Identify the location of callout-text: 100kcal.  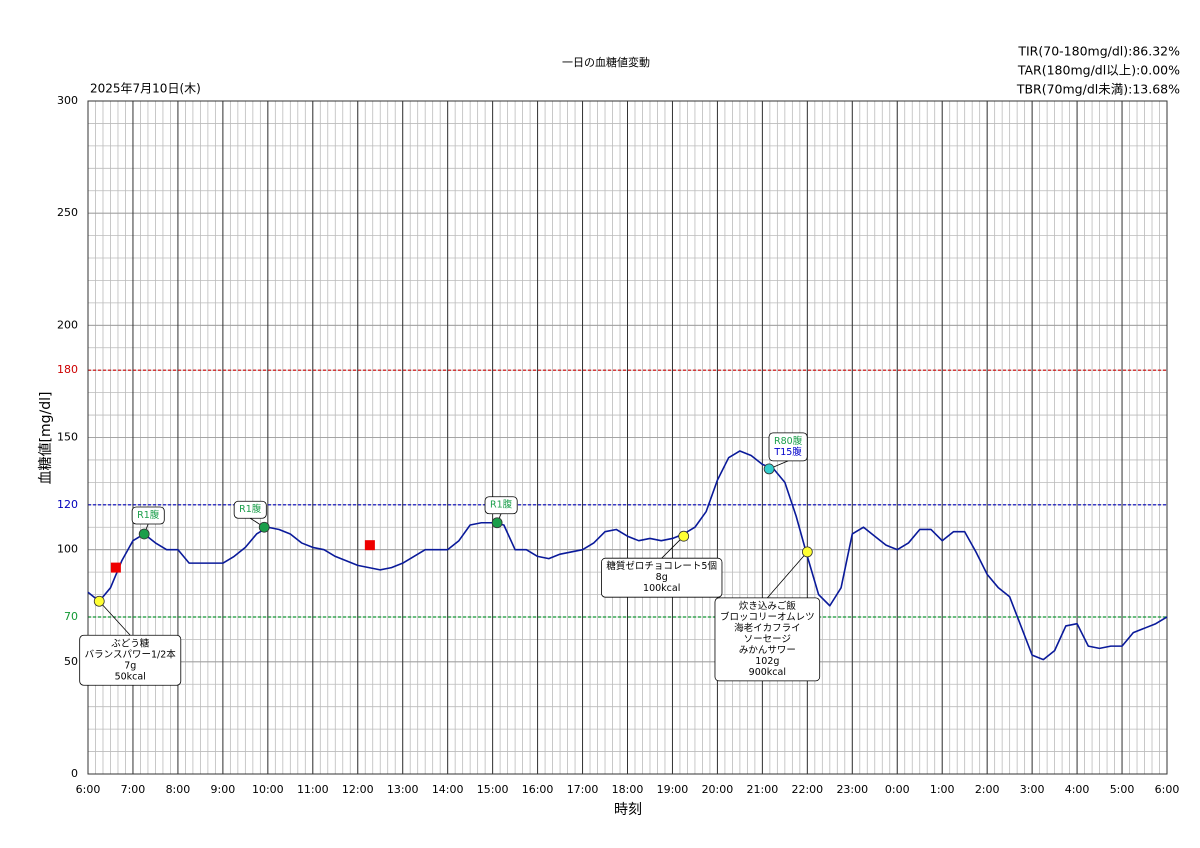
(661, 588).